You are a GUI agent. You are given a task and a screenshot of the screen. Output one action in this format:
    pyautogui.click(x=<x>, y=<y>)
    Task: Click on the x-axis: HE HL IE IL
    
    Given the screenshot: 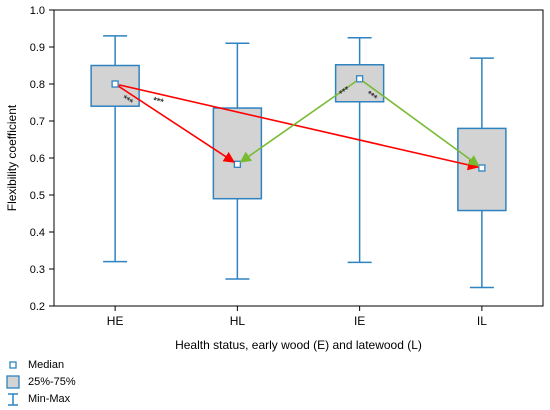 What is the action you would take?
    pyautogui.click(x=297, y=317)
    